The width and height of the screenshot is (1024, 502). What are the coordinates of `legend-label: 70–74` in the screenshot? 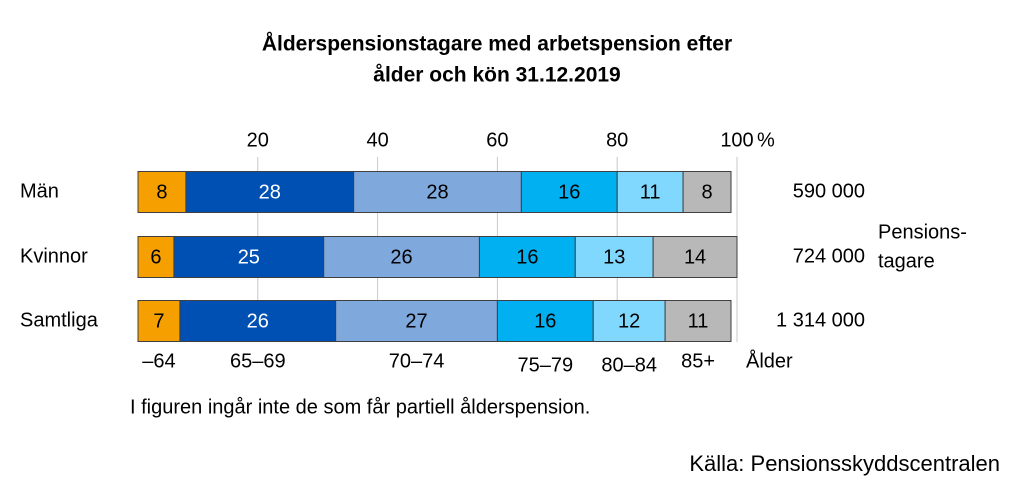 It's located at (417, 361).